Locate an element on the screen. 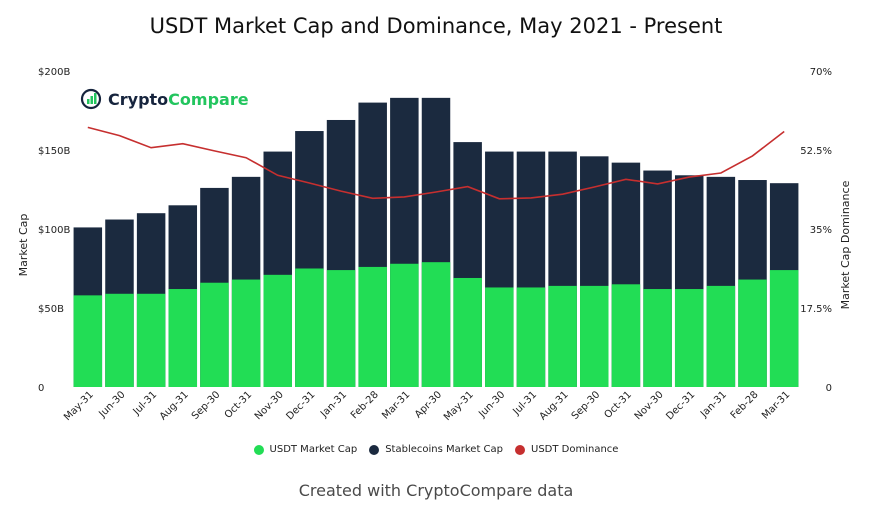 Image resolution: width=872 pixels, height=514 pixels. y2-tick-label: 17.5% is located at coordinates (816, 309).